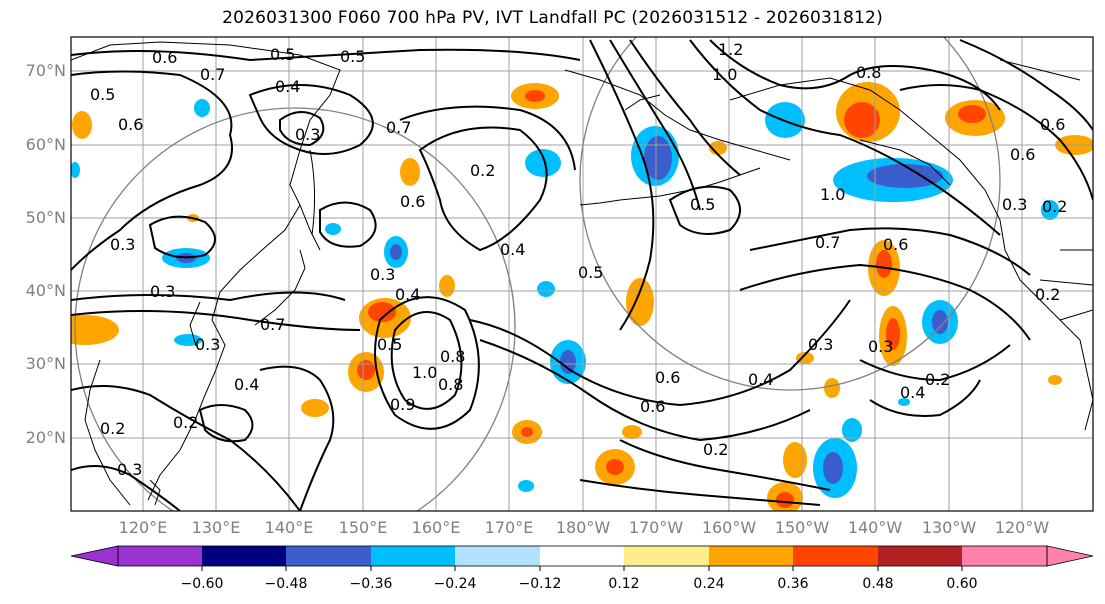 The height and width of the screenshot is (604, 1105). Describe the element at coordinates (363, 527) in the screenshot. I see `lon-label-150e: 150°E` at that location.